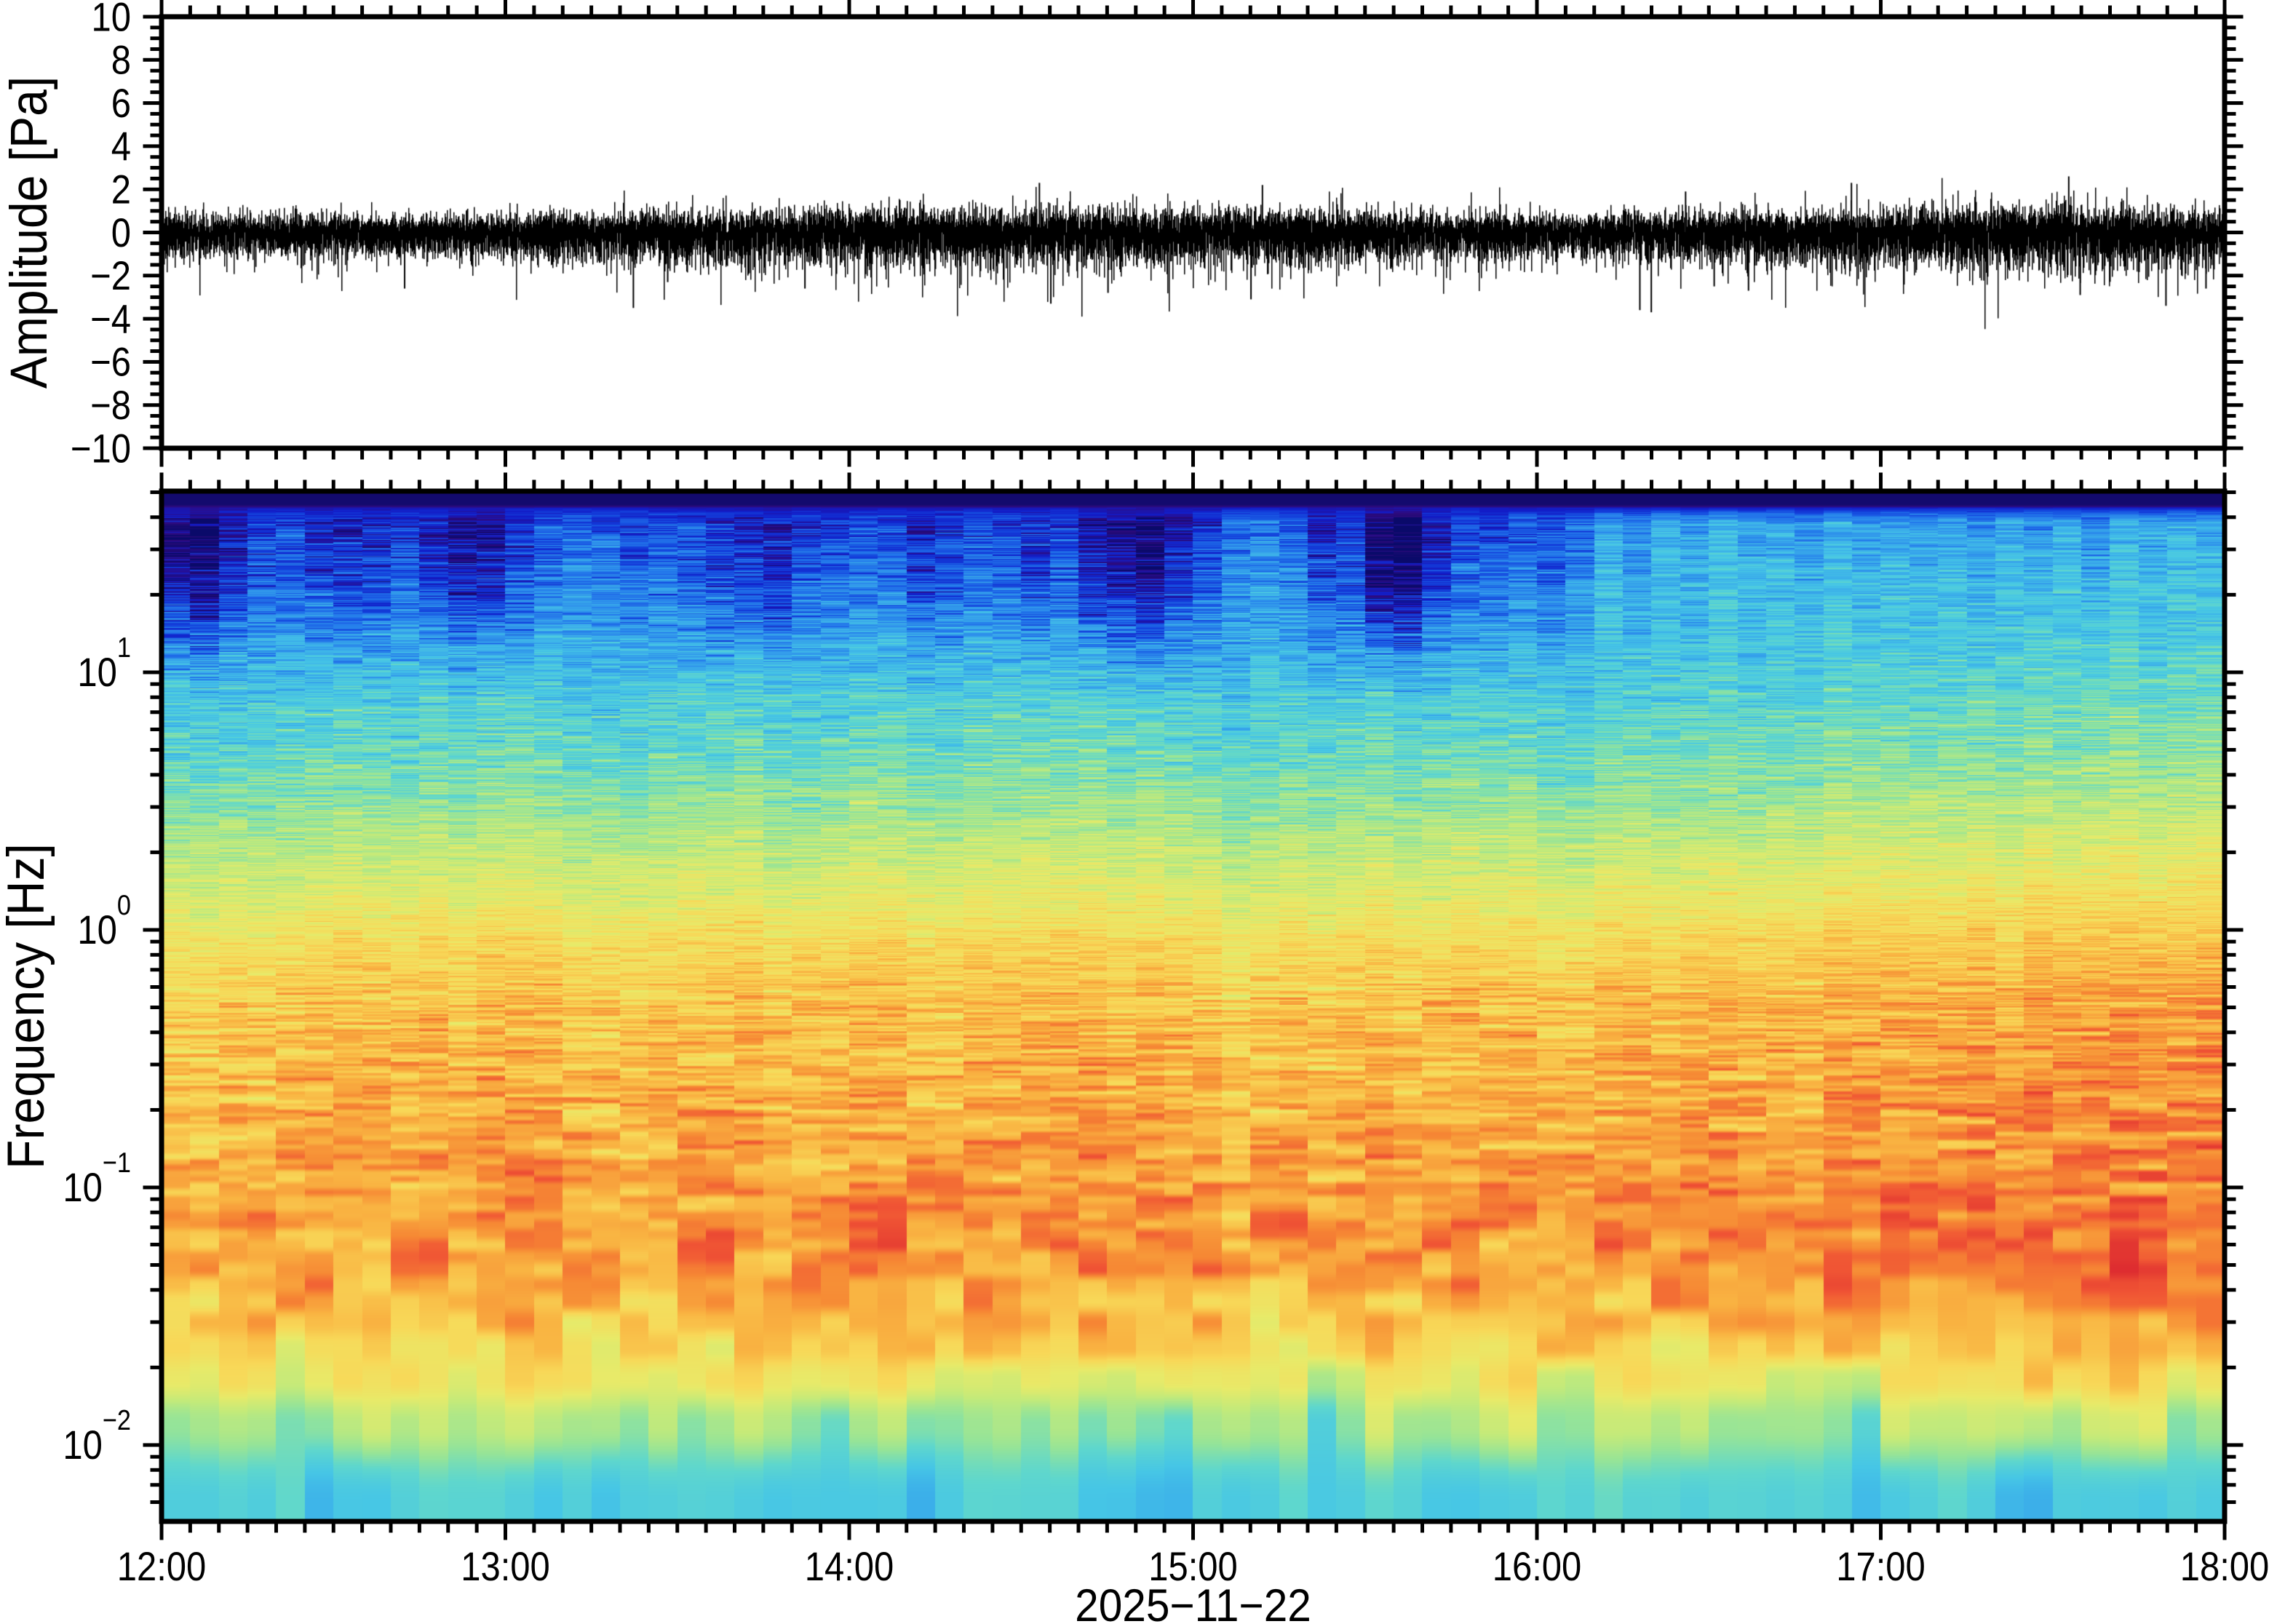  Describe the element at coordinates (850, 1567) in the screenshot. I see `svg-text: 14:00` at that location.